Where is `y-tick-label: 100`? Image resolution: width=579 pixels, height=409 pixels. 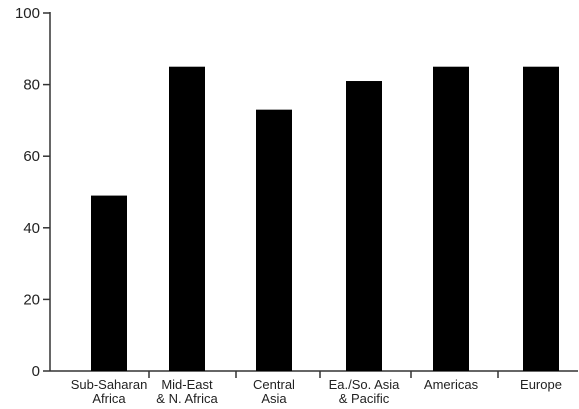 y-tick-label: 100 is located at coordinates (27, 13).